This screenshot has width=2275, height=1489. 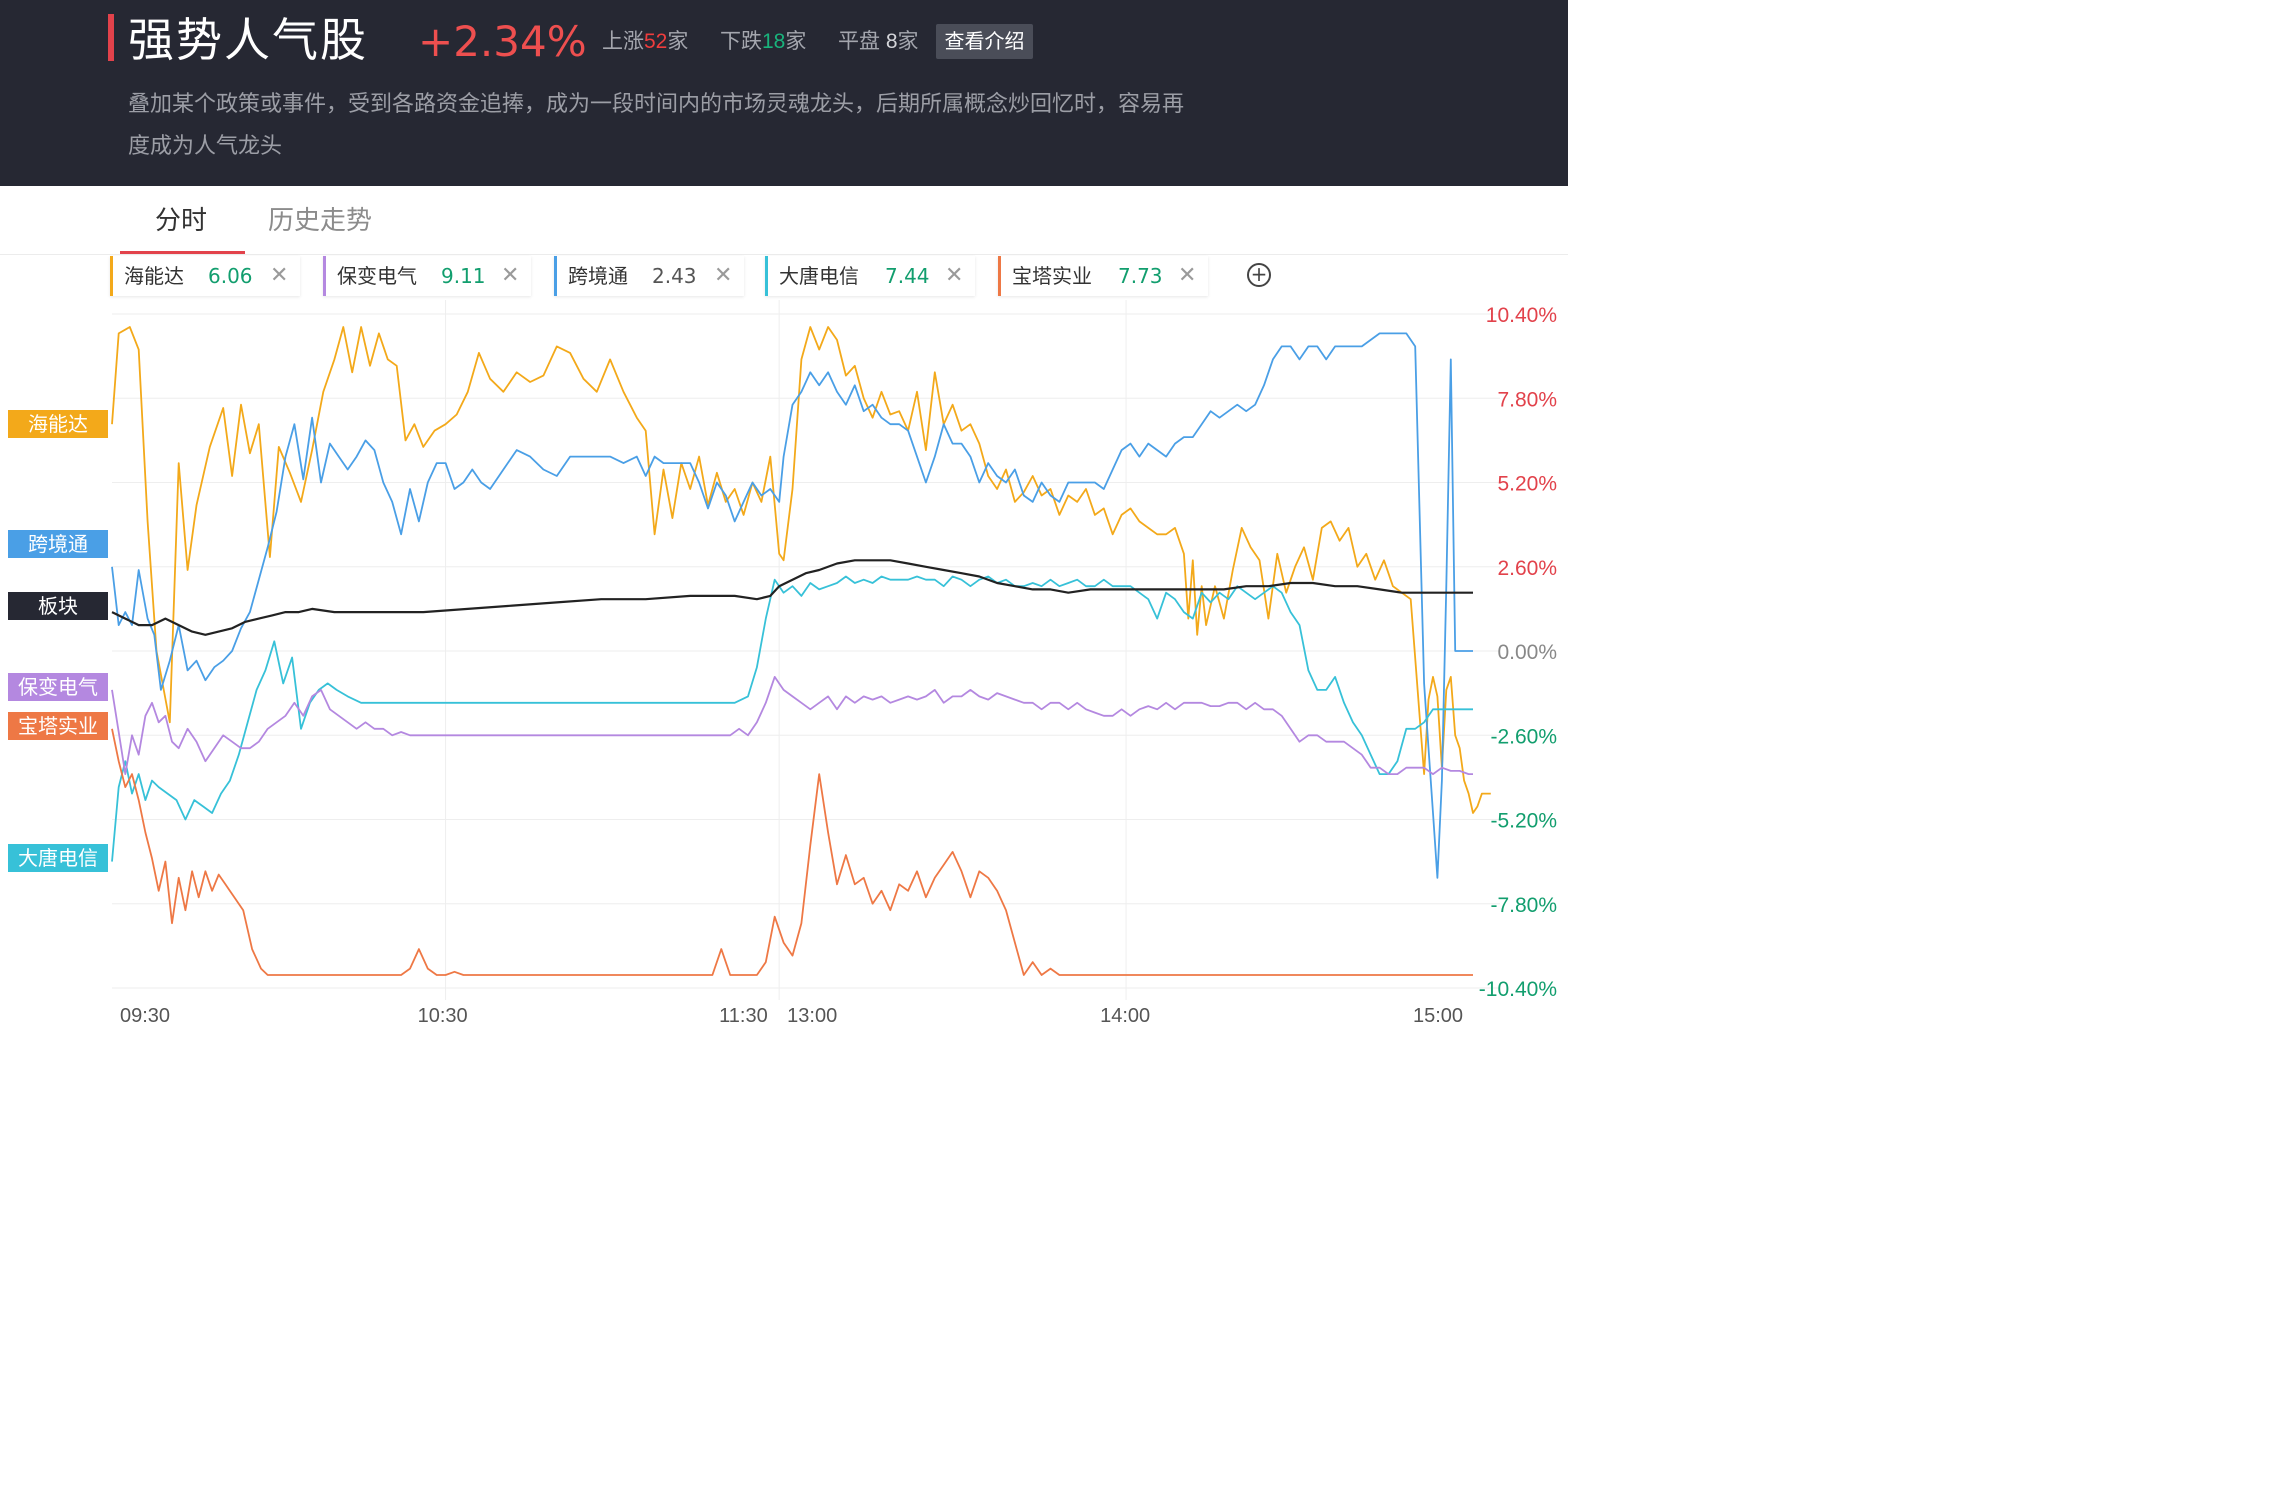 I want to click on y-tick-label: 5.20%, so click(x=1527, y=484).